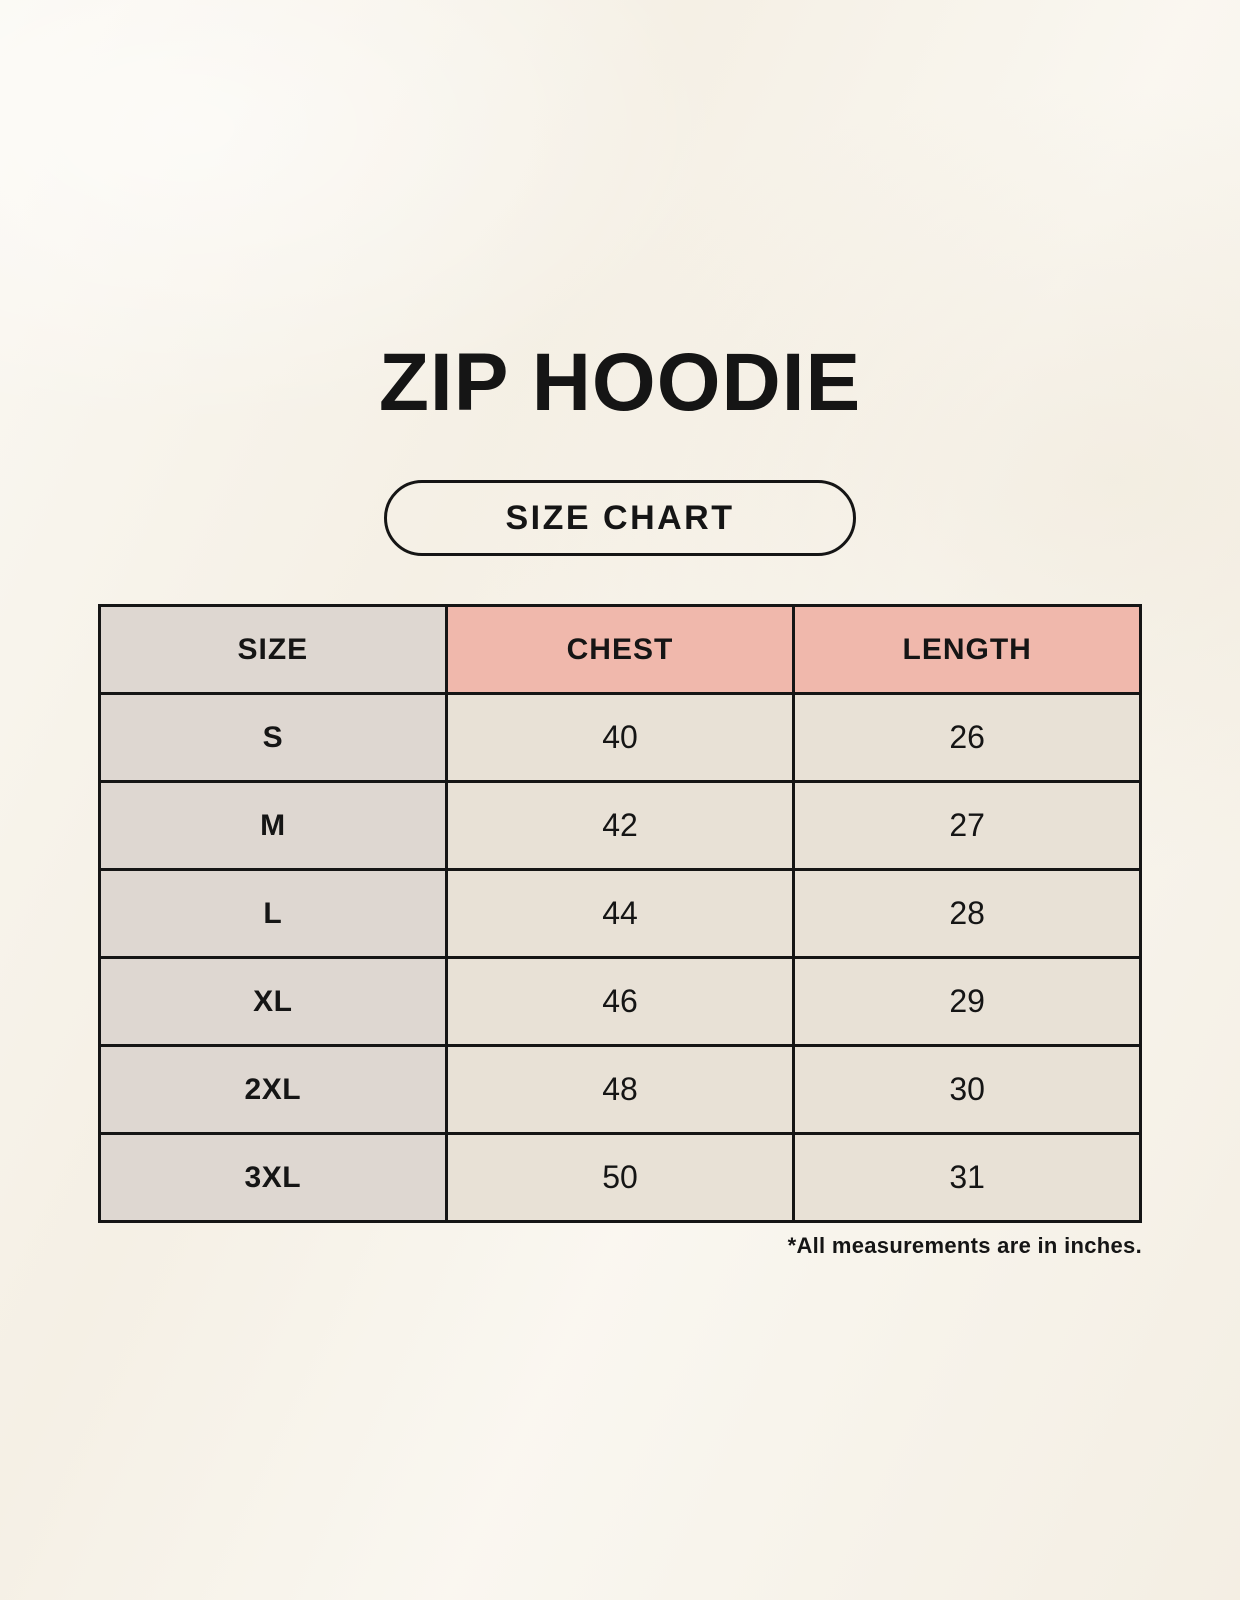 This screenshot has height=1600, width=1240. I want to click on size-label-cell: M, so click(273, 826).